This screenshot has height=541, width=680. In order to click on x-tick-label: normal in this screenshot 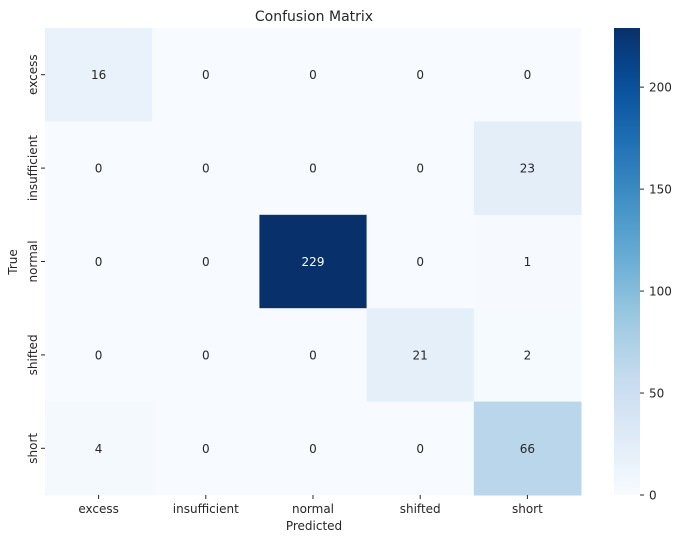, I will do `click(313, 509)`.